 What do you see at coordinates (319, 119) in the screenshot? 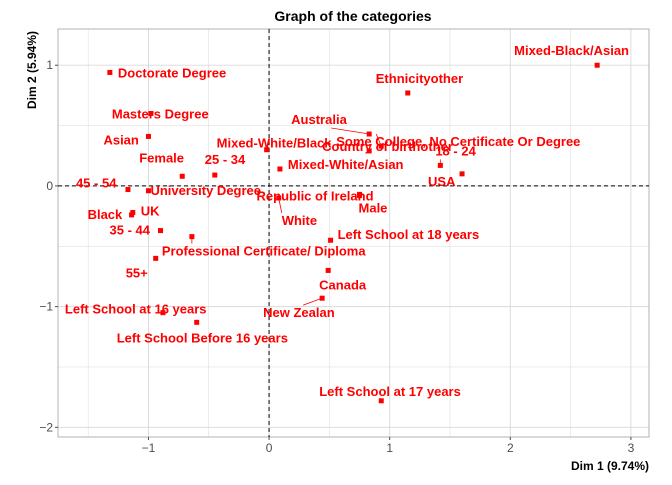
I see `point-label: Australia` at bounding box center [319, 119].